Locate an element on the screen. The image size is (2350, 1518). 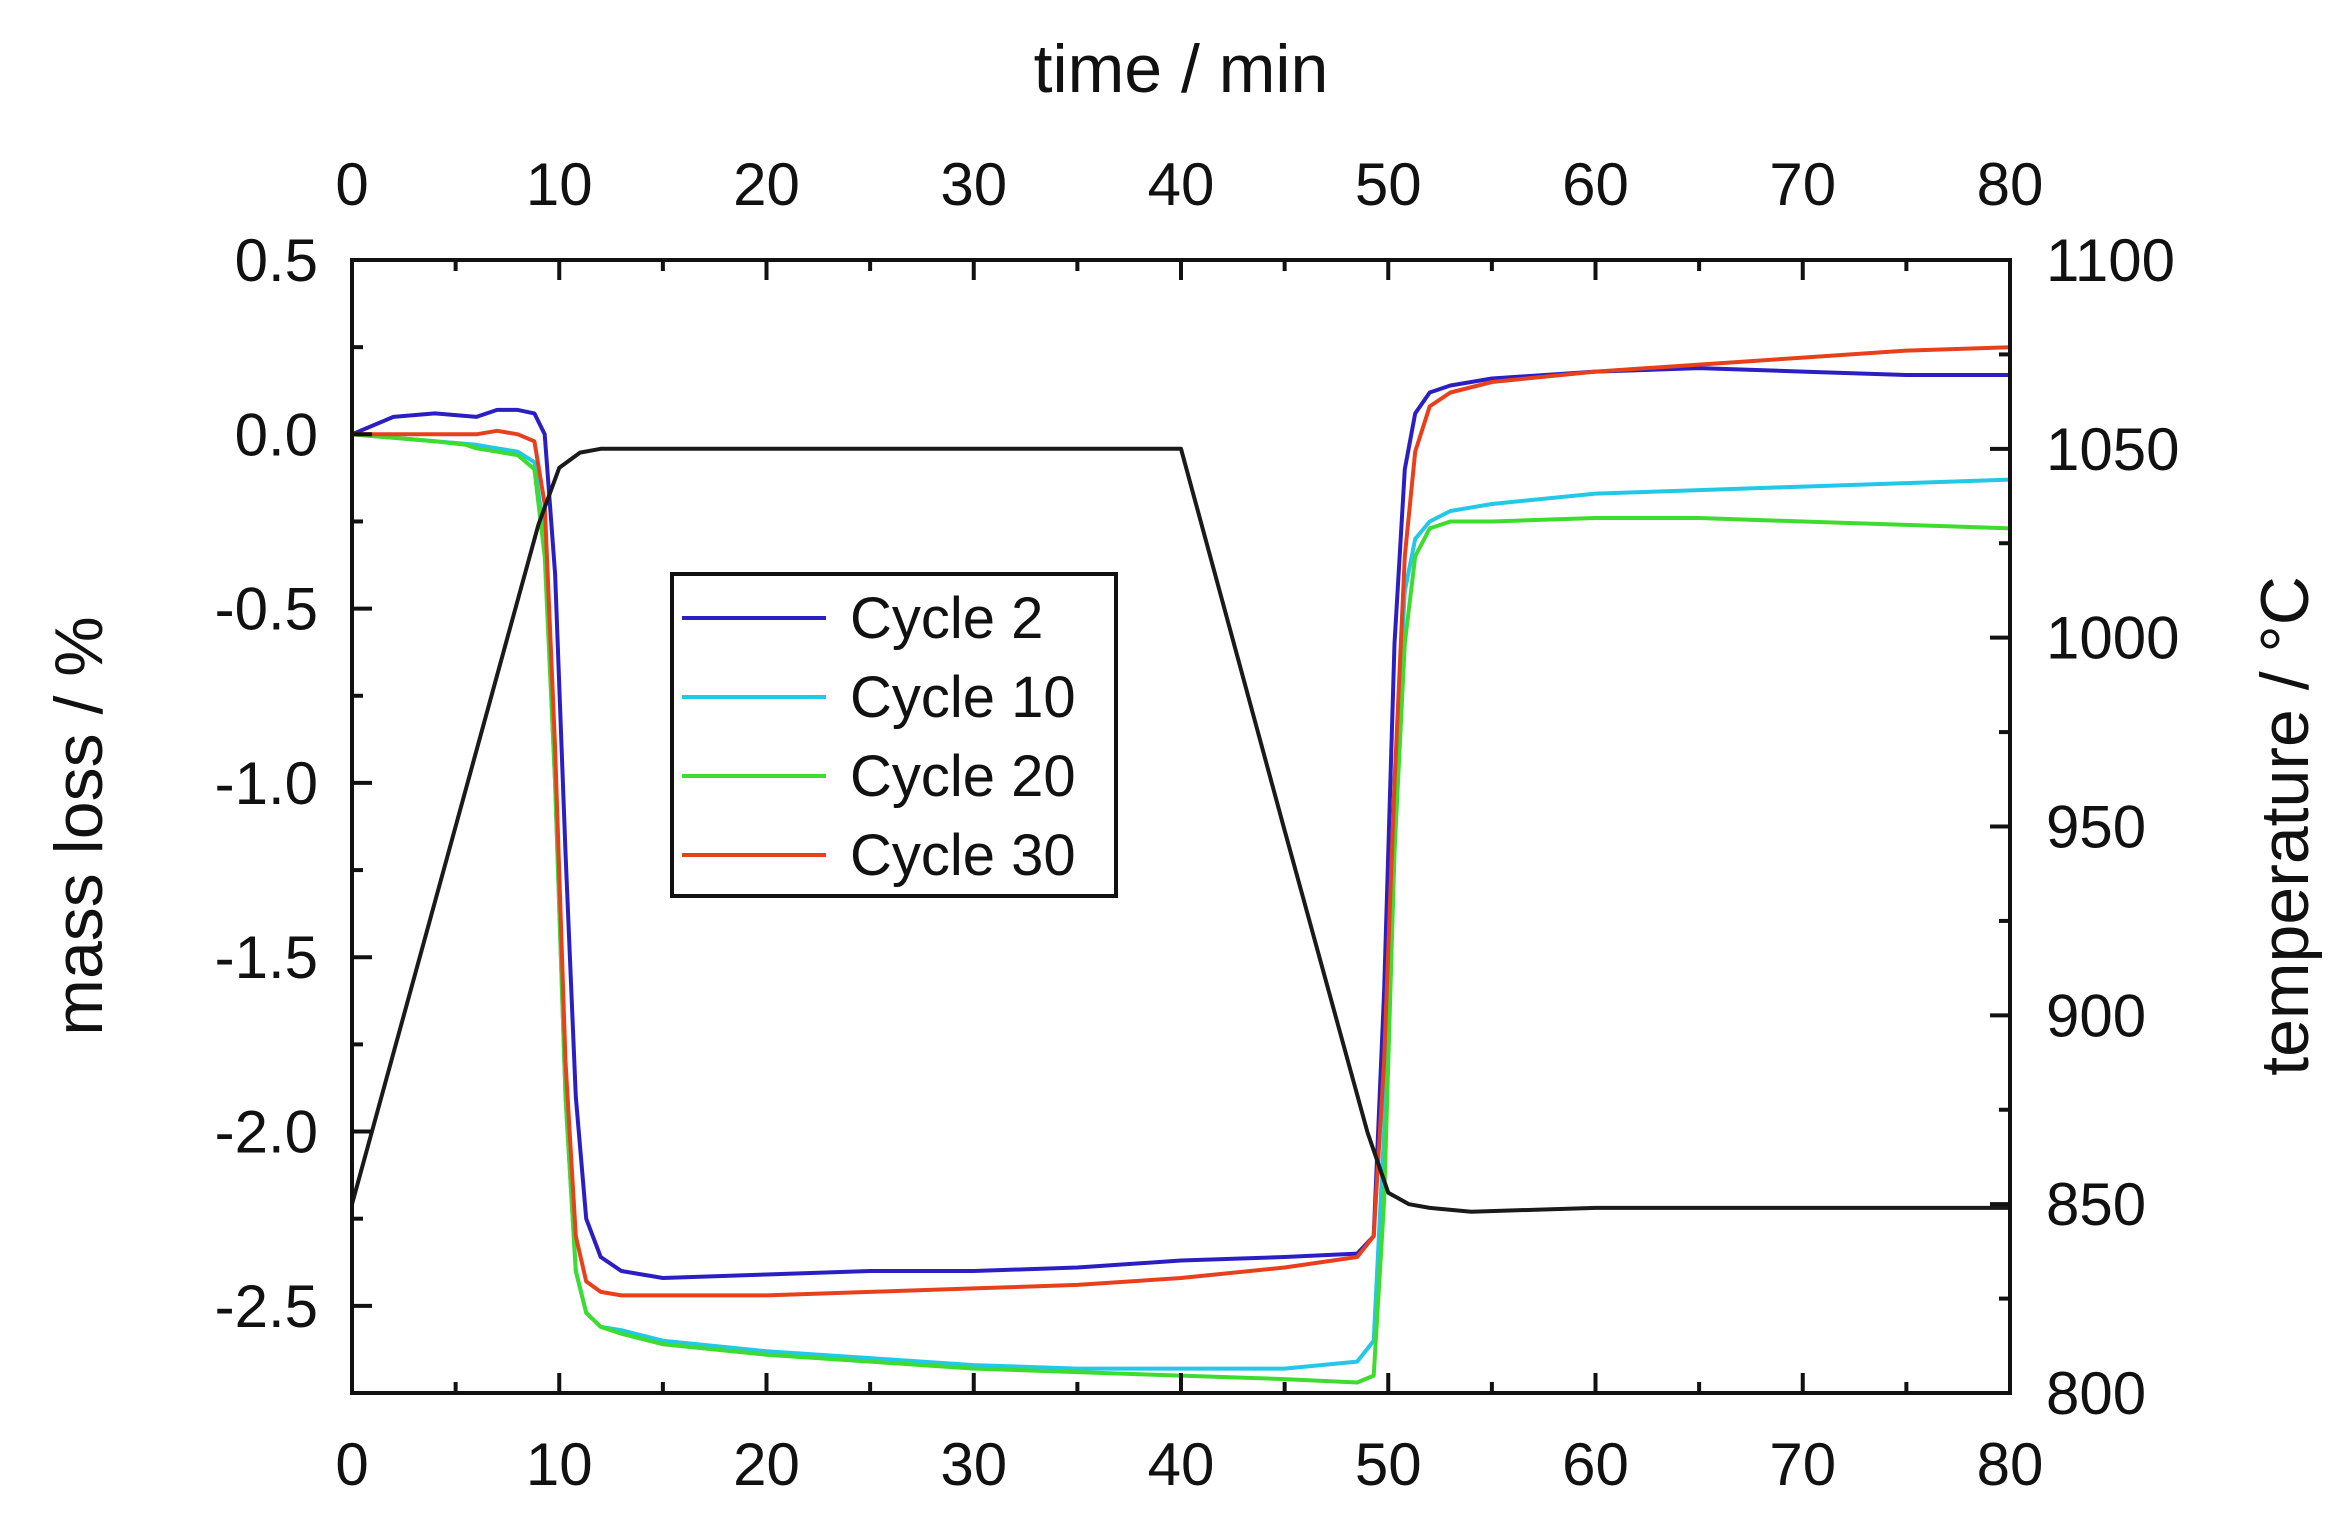
x-top-axis-title: time / min is located at coordinates (1181, 69).